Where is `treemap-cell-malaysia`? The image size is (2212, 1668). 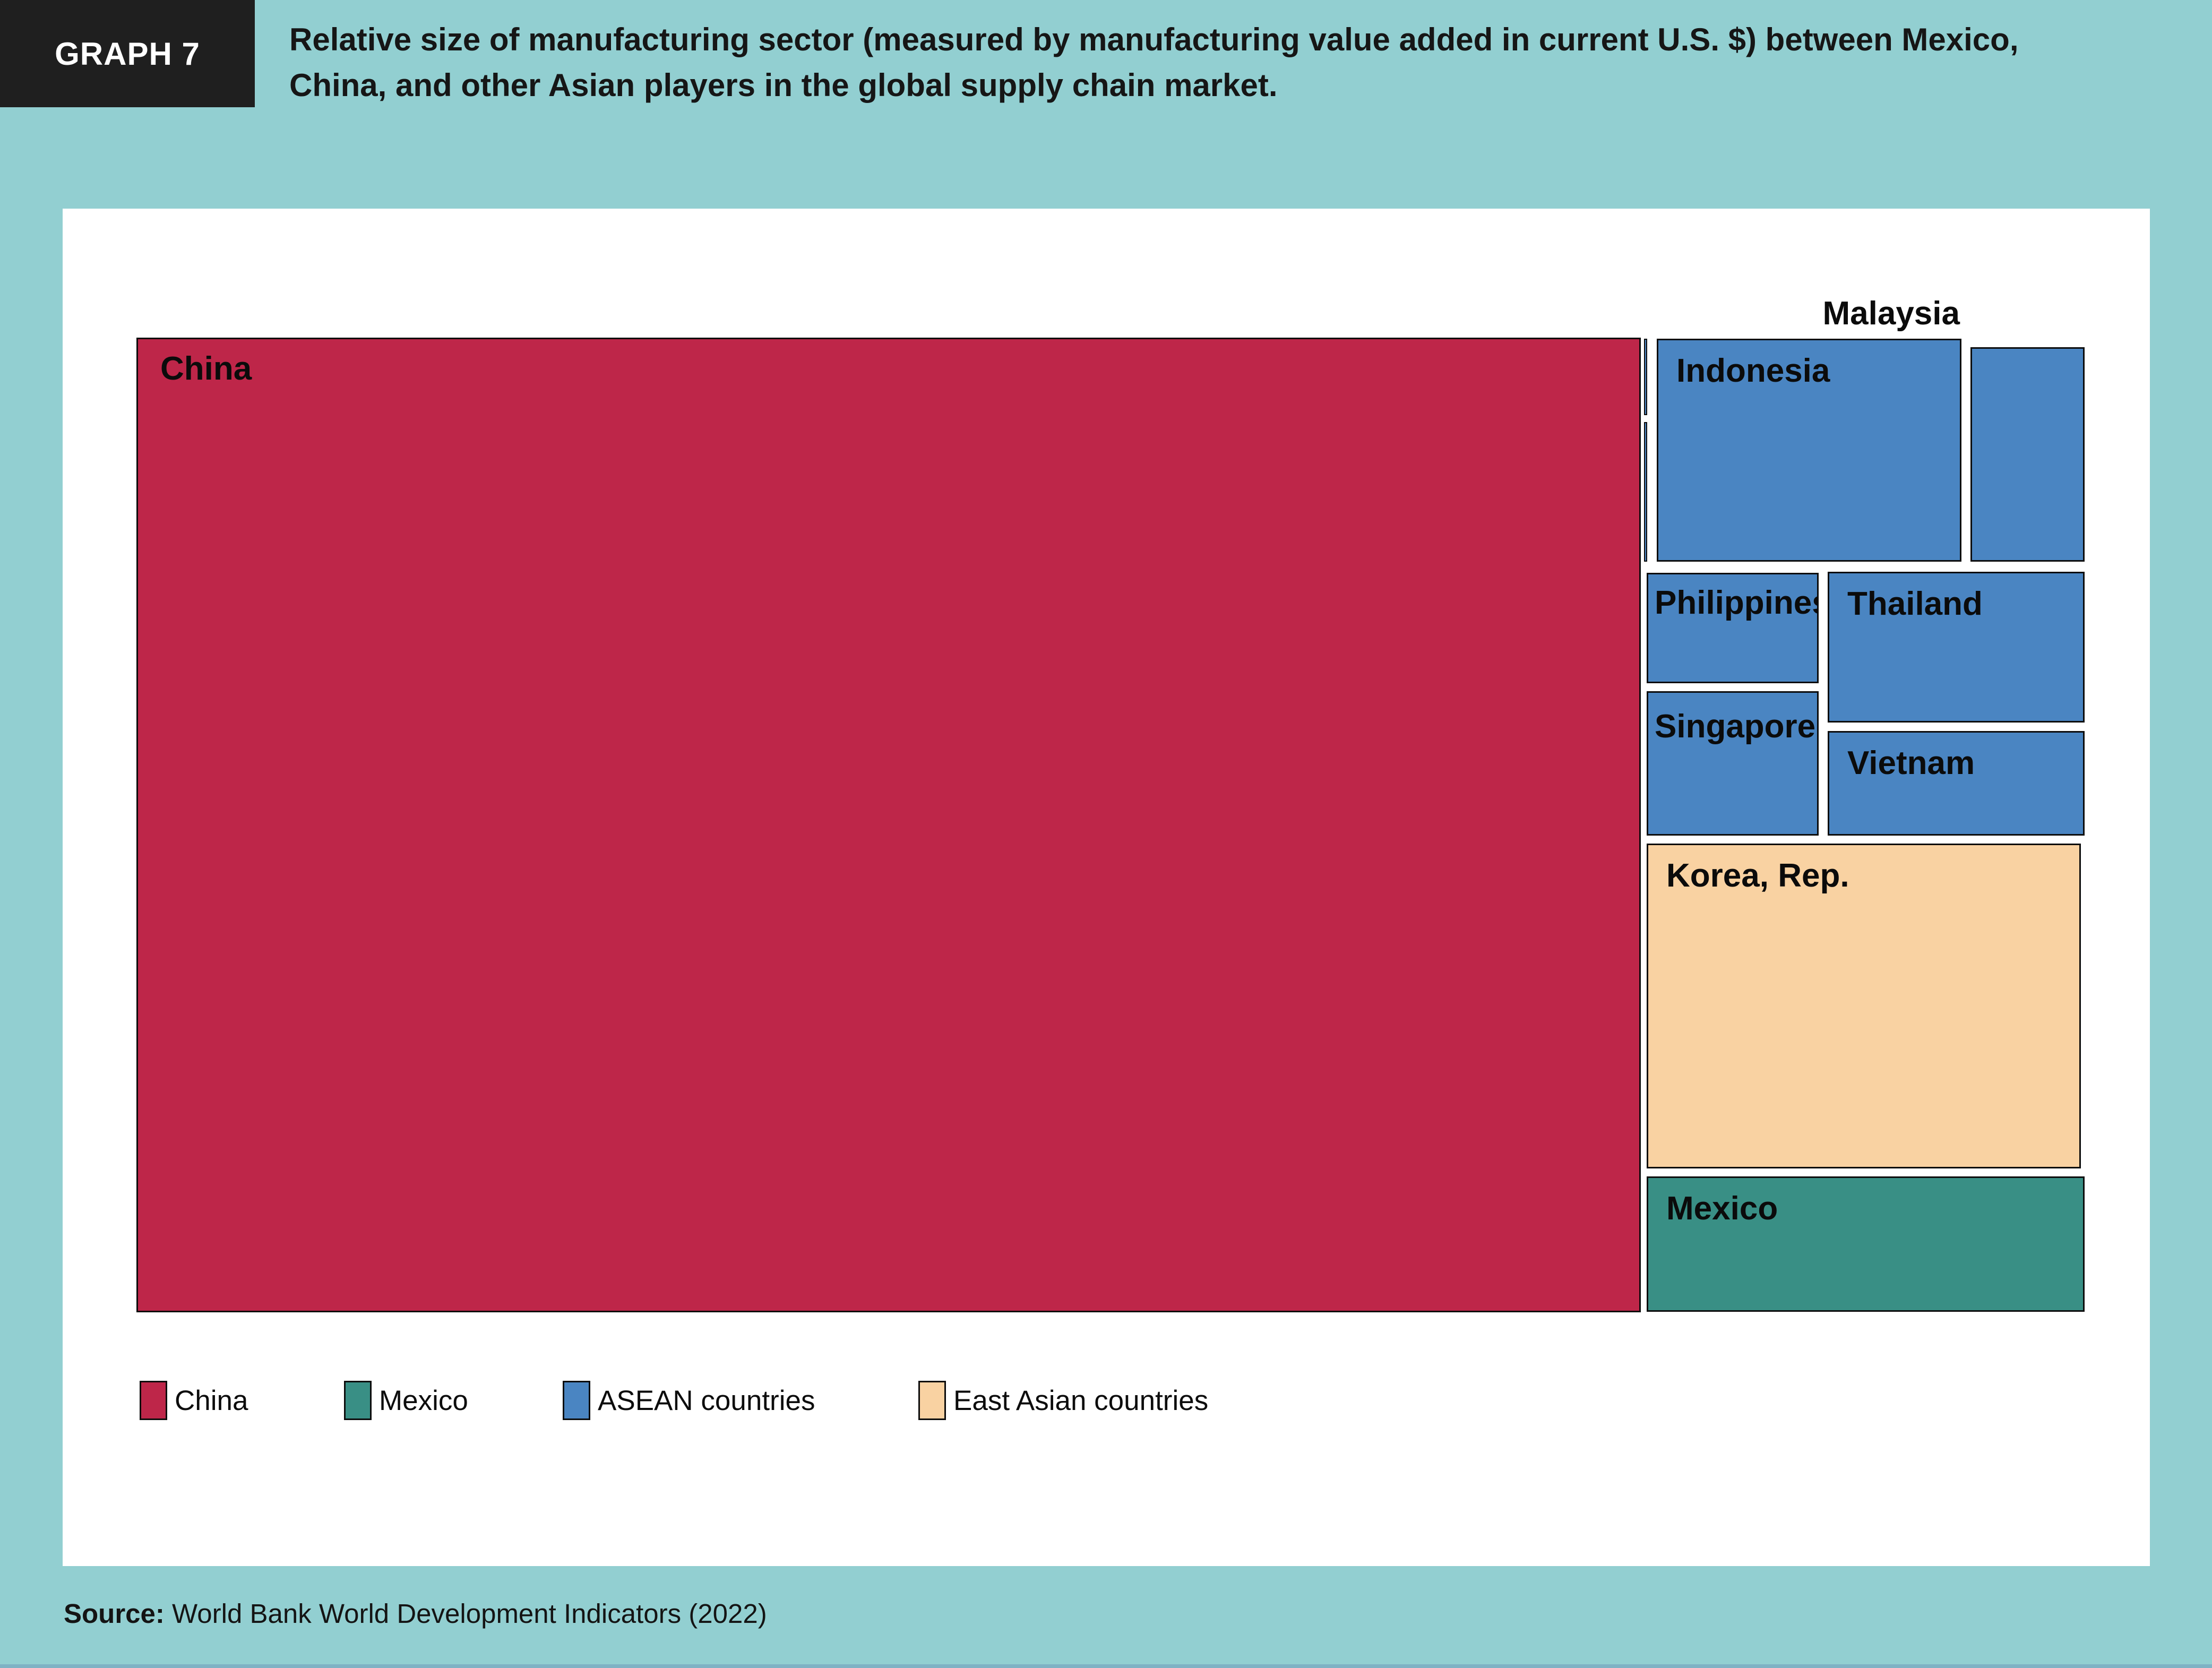
treemap-cell-malaysia is located at coordinates (2027, 454).